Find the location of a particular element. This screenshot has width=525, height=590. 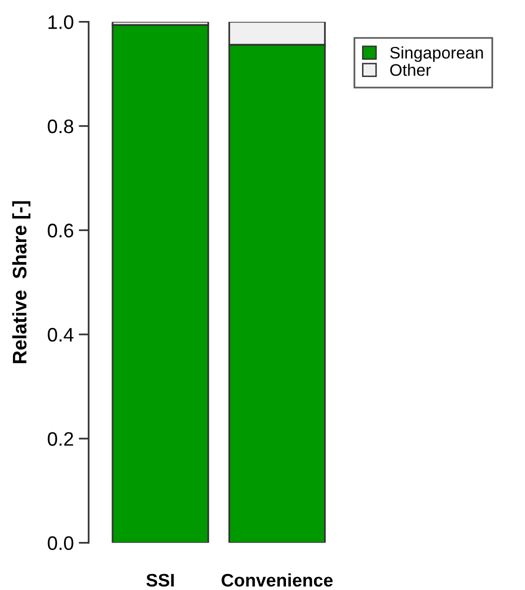

legend-label: Other is located at coordinates (410, 70).